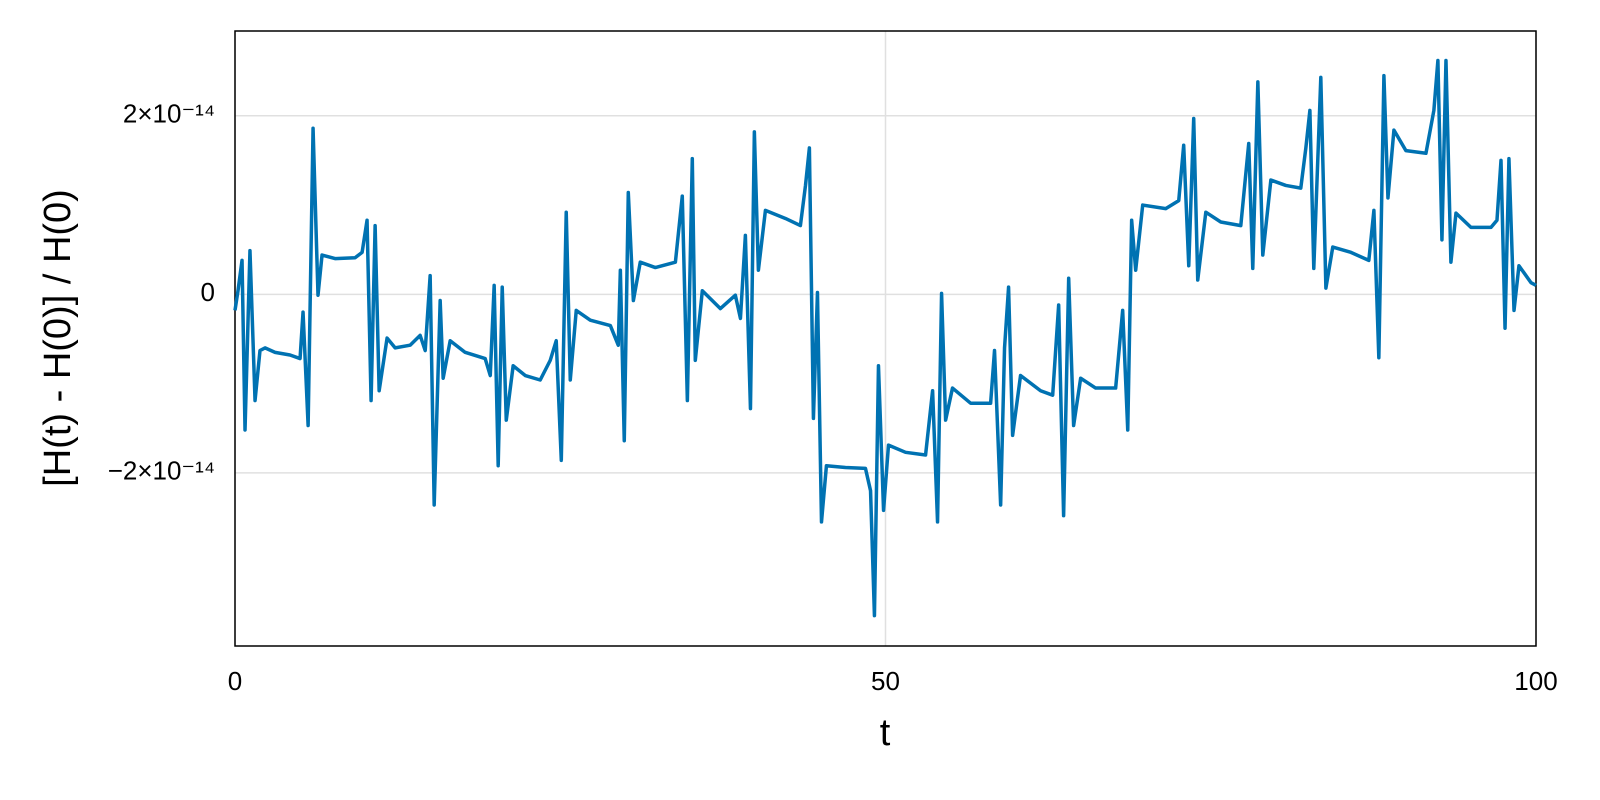 Image resolution: width=1600 pixels, height=800 pixels. I want to click on x-tick-label: 0, so click(235, 681).